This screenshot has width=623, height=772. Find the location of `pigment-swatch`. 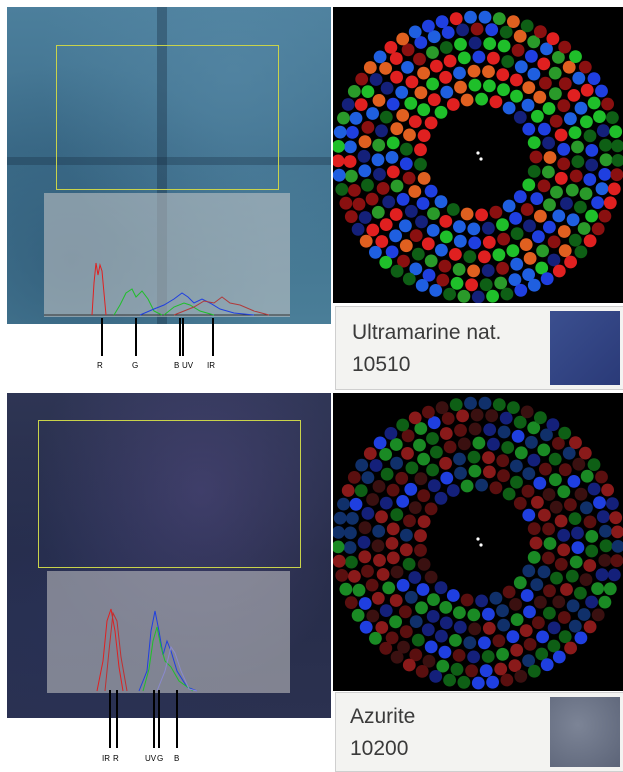

pigment-swatch is located at coordinates (585, 732).